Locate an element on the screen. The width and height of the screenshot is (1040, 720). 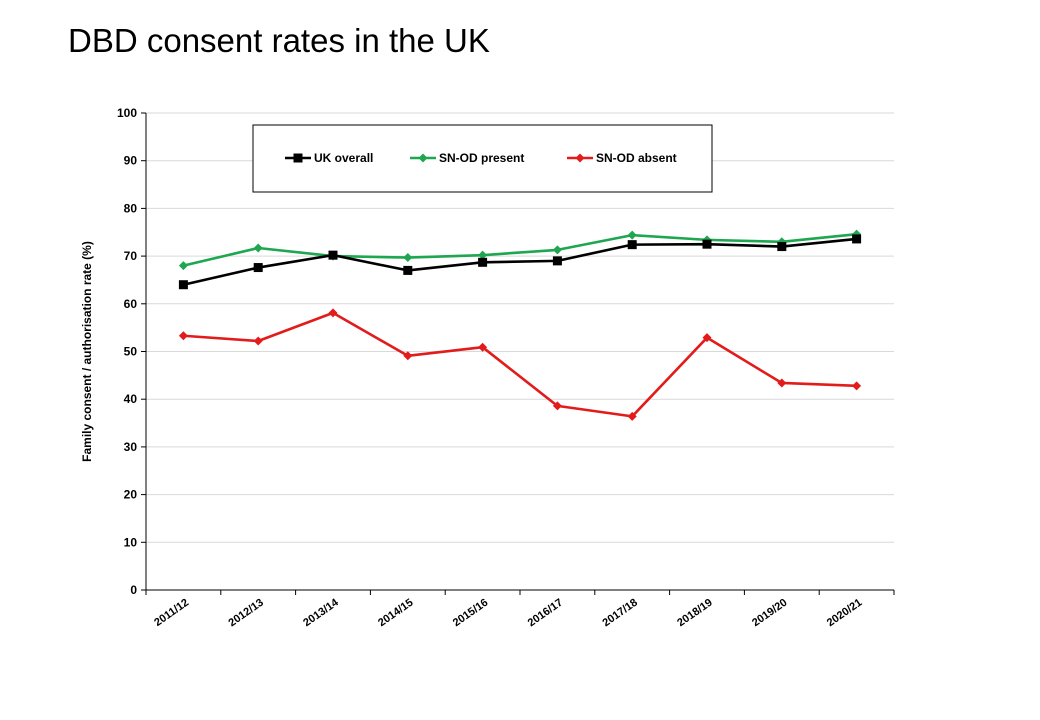
y-tick-label: 70 is located at coordinates (131, 256).